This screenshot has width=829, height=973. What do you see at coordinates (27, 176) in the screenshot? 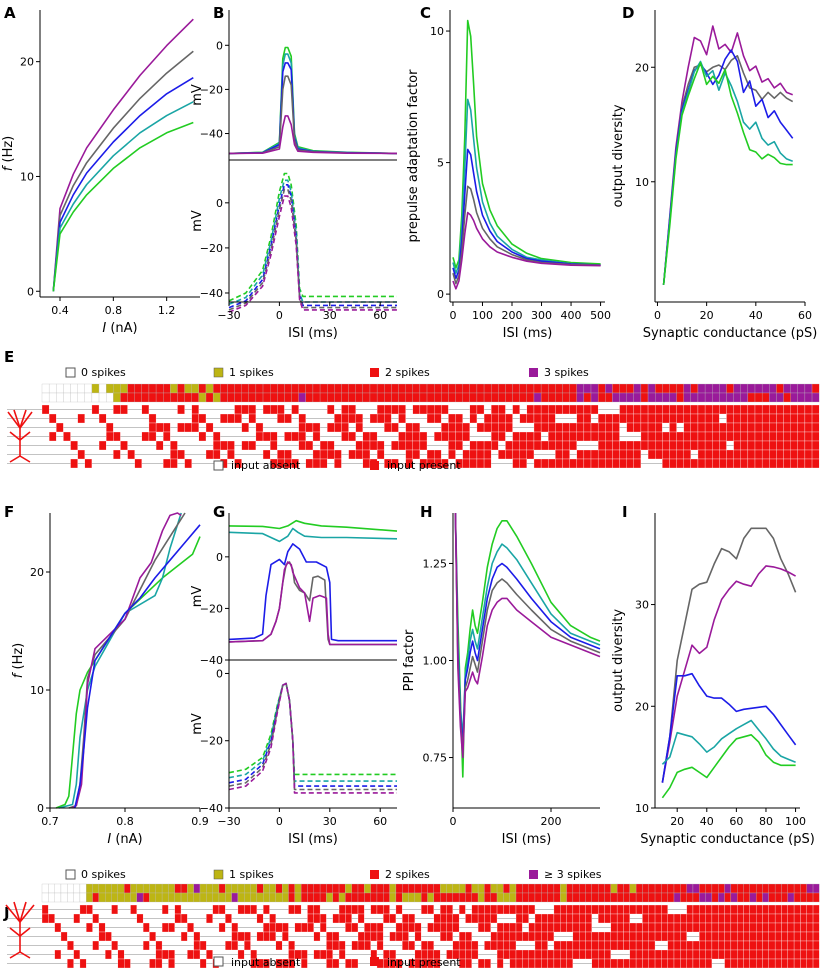
I see `y-tick-label-A: 10` at bounding box center [27, 176].